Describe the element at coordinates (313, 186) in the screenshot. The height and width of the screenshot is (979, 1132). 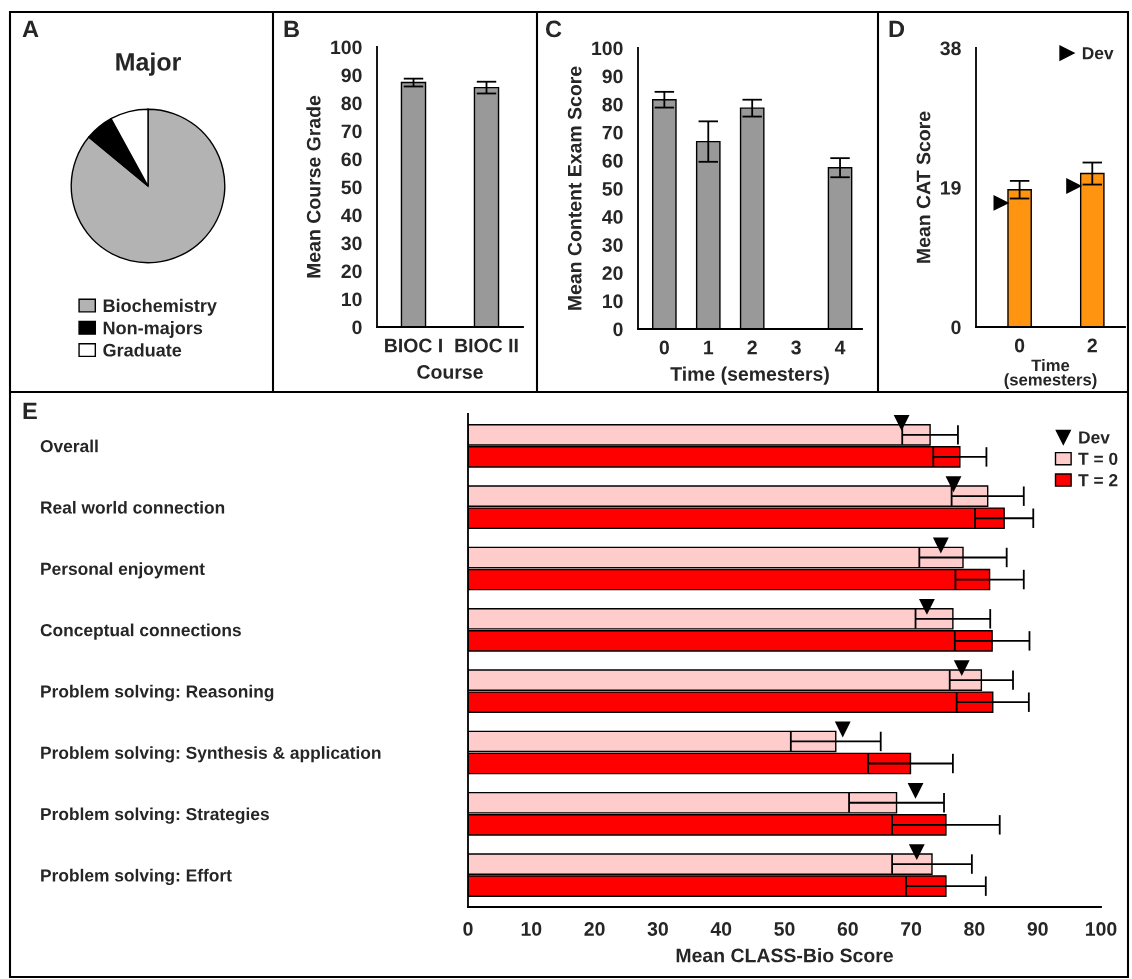
I see `y-axis-title: Mean Course Grade` at that location.